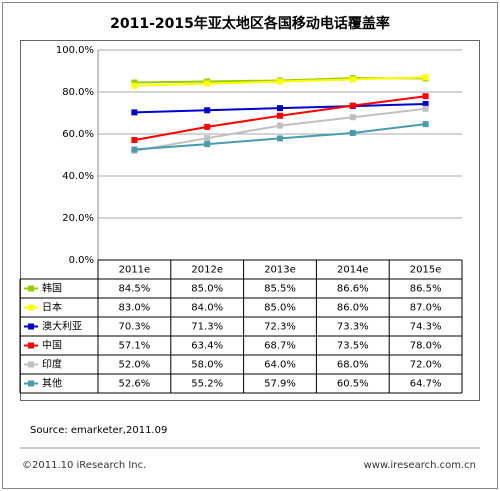 The image size is (500, 491). Describe the element at coordinates (280, 270) in the screenshot. I see `x-tick-label: 2013e` at that location.